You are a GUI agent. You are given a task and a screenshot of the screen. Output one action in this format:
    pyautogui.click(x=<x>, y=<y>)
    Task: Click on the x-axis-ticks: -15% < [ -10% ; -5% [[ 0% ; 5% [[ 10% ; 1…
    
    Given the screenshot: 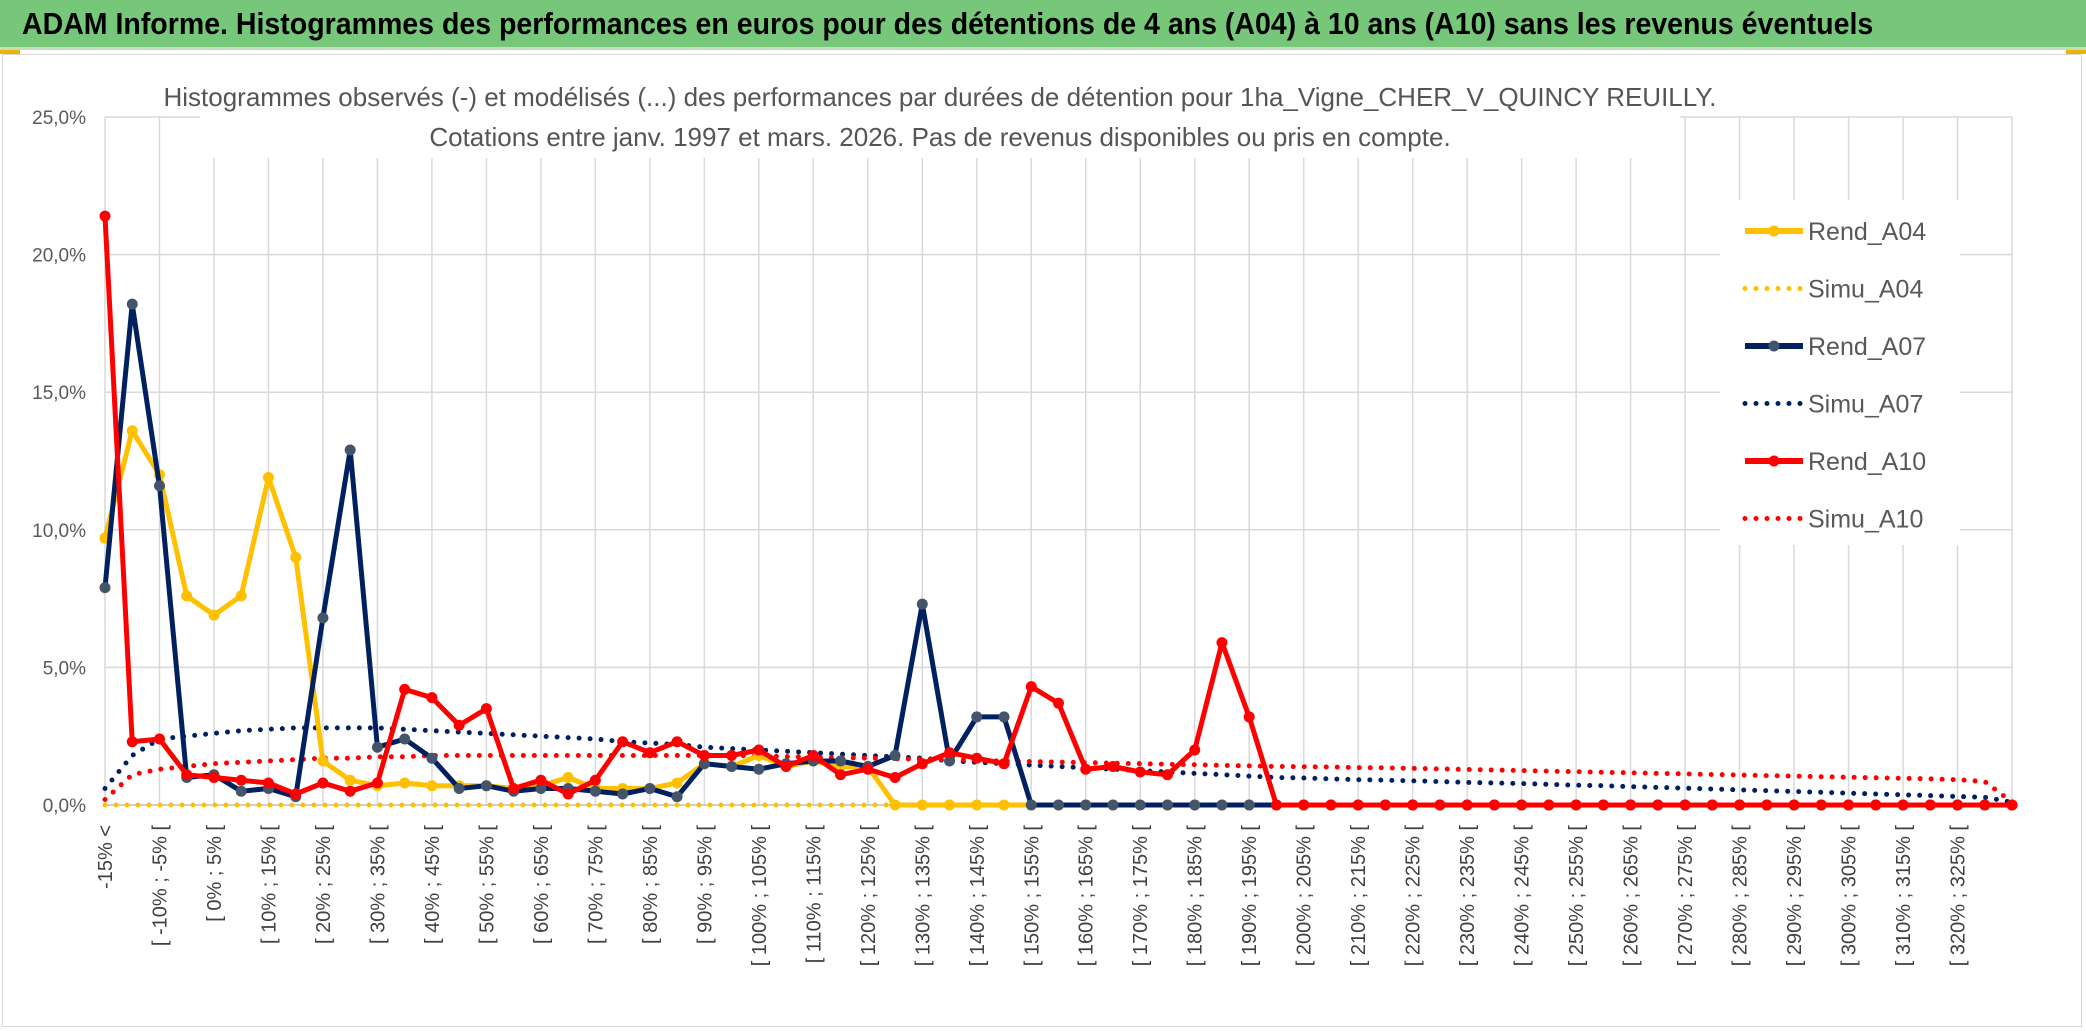 What is the action you would take?
    pyautogui.click(x=1032, y=896)
    